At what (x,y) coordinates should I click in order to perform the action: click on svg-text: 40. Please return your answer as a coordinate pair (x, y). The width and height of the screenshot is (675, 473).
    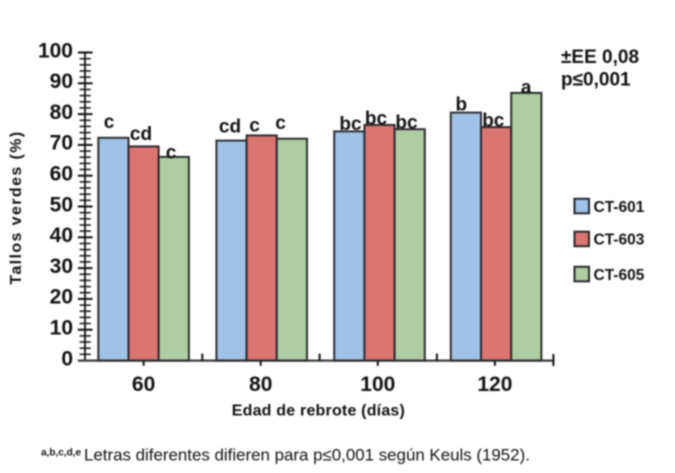
    Looking at the image, I should click on (61, 235).